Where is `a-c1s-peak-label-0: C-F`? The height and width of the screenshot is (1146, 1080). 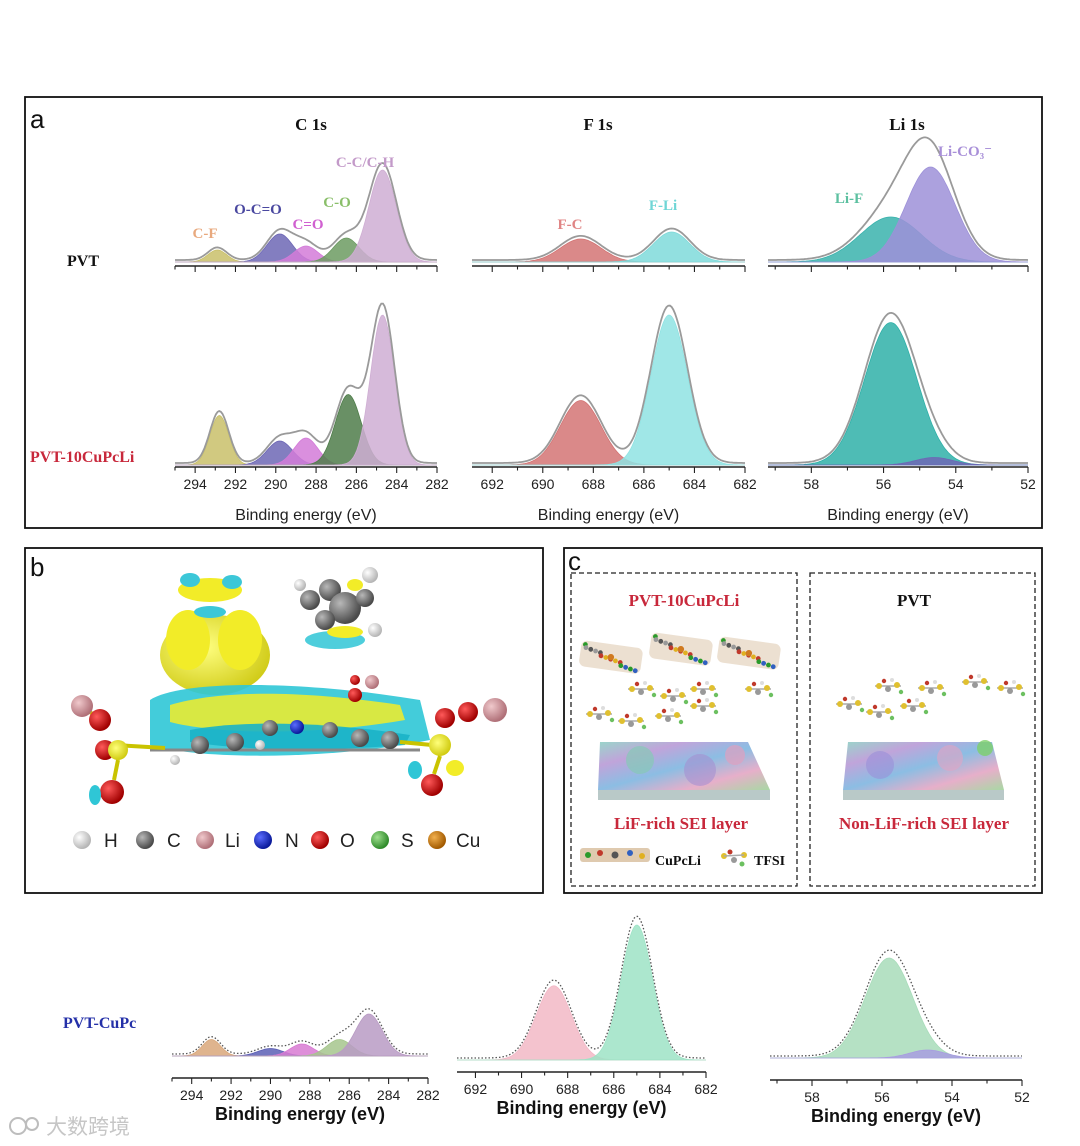 a-c1s-peak-label-0: C-F is located at coordinates (205, 234).